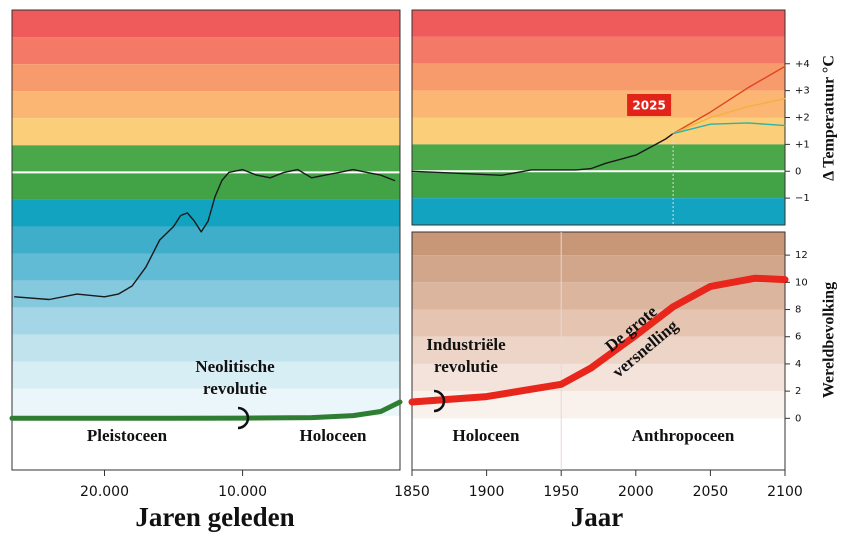  Describe the element at coordinates (829, 118) in the screenshot. I see `y-axis-title: Δ Temperatuur °C` at that location.